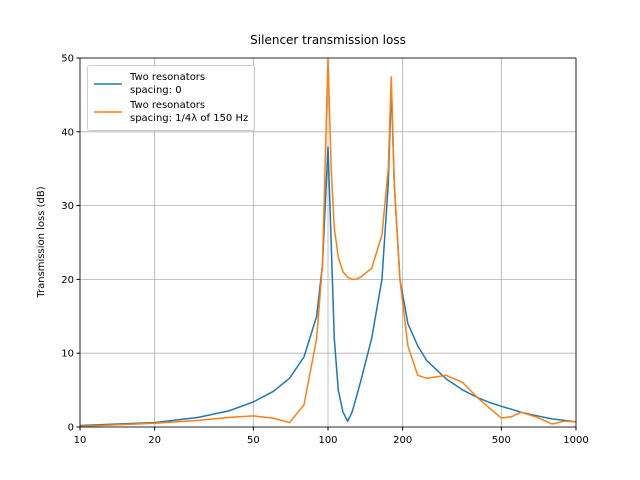  Describe the element at coordinates (80, 440) in the screenshot. I see `x-tick-label: 10` at that location.